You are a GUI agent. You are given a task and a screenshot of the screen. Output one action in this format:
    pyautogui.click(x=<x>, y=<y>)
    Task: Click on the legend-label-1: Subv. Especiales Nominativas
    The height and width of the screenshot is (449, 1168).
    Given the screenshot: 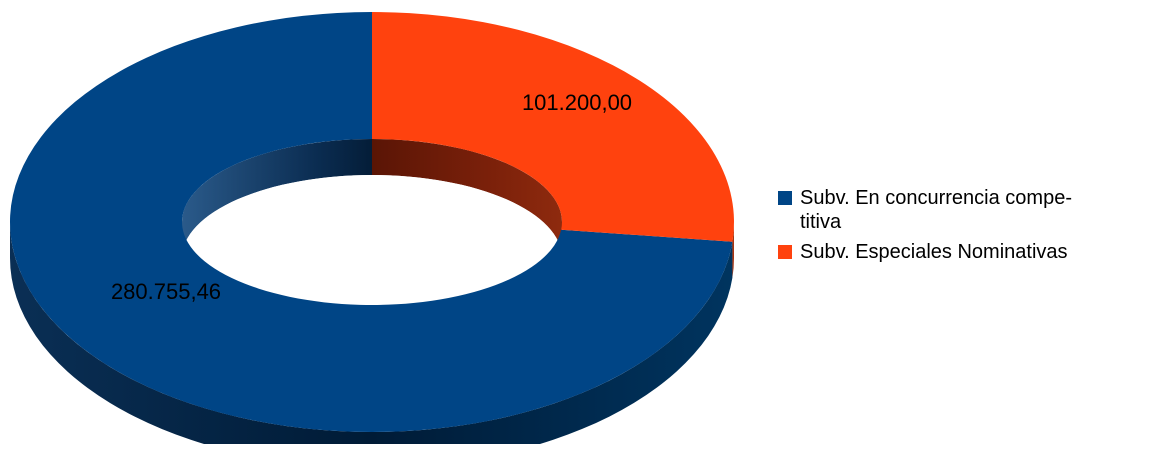 What is the action you would take?
    pyautogui.click(x=934, y=252)
    